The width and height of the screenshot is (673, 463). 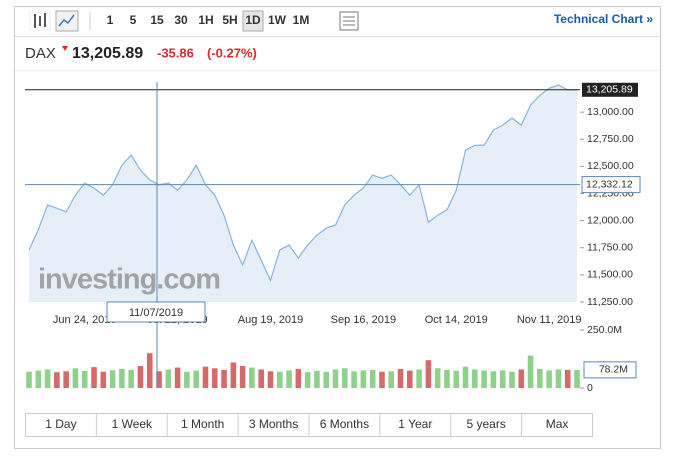 What do you see at coordinates (610, 248) in the screenshot?
I see `y-tick-label: 11,750.00` at bounding box center [610, 248].